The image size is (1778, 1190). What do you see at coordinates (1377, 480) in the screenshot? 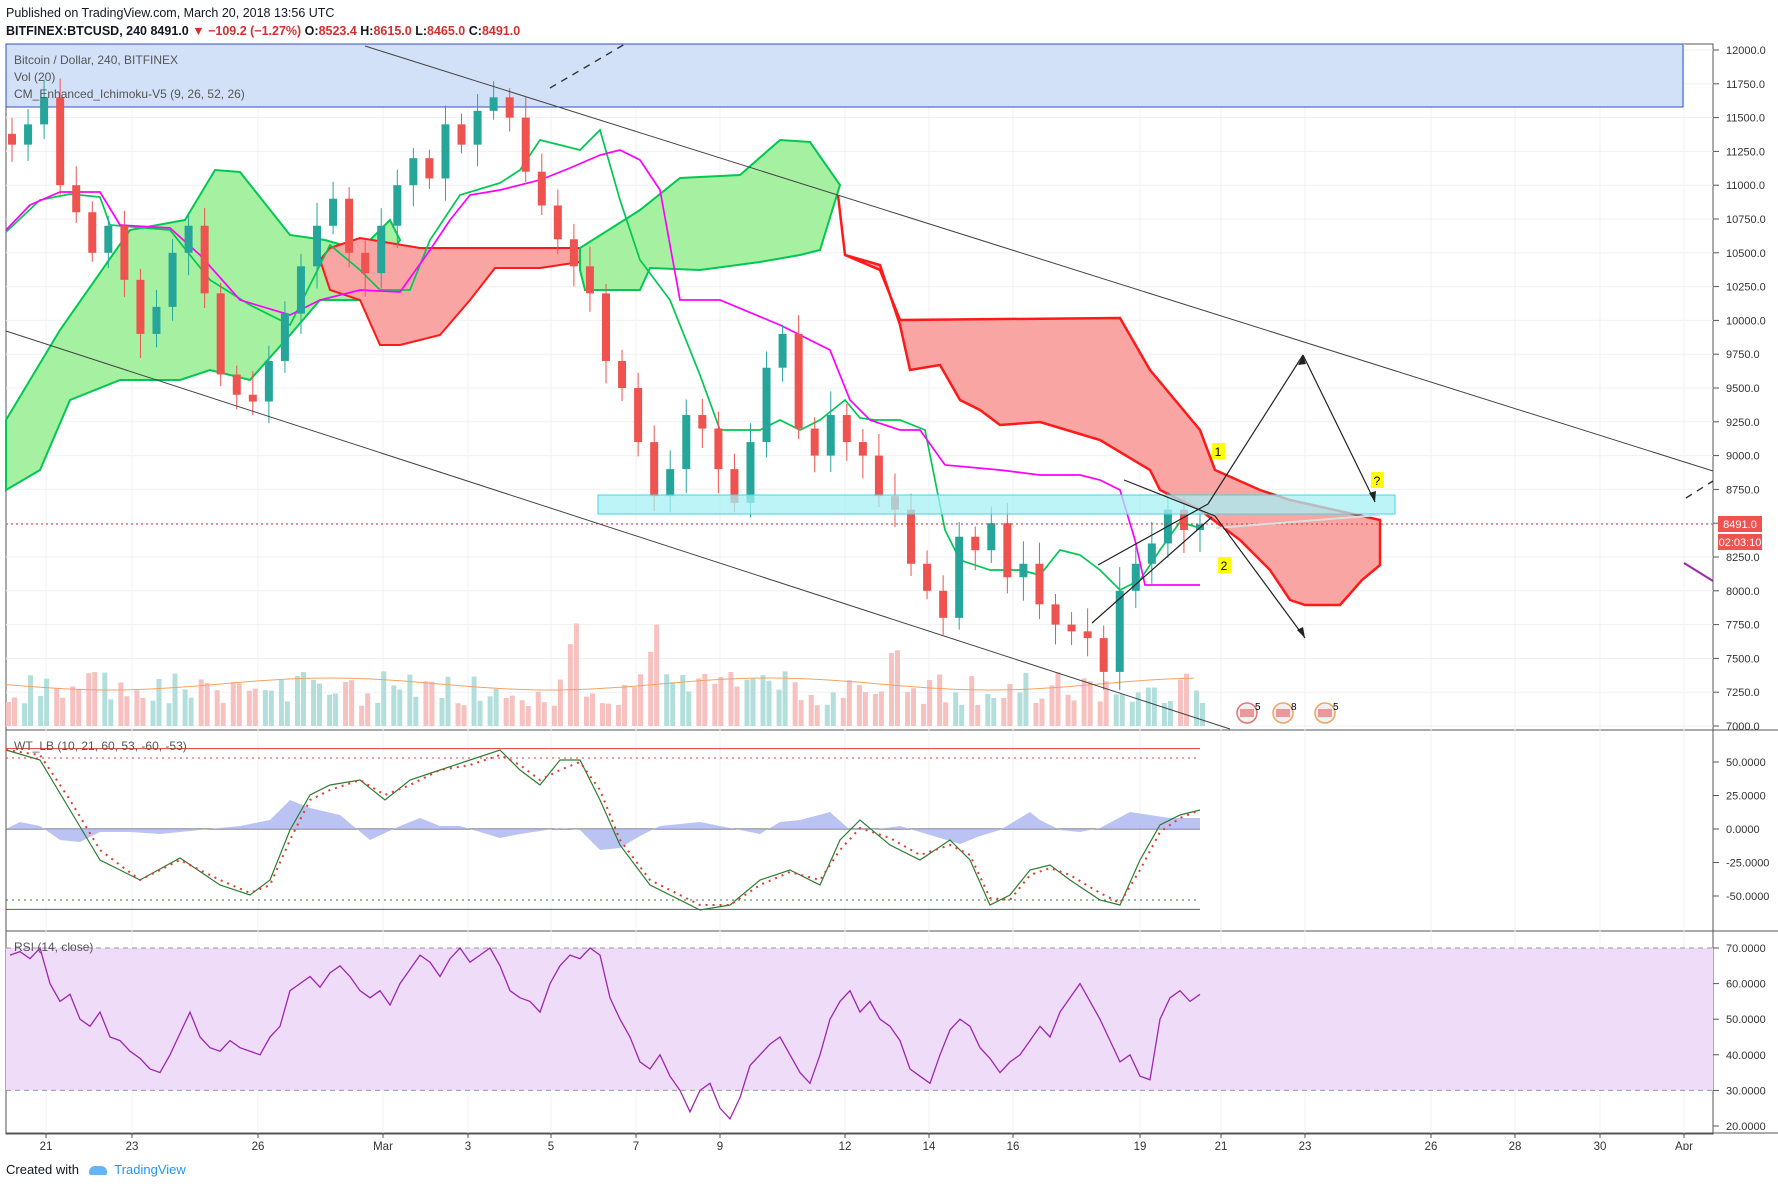
I see `annotation-label-question: ?` at bounding box center [1377, 480].